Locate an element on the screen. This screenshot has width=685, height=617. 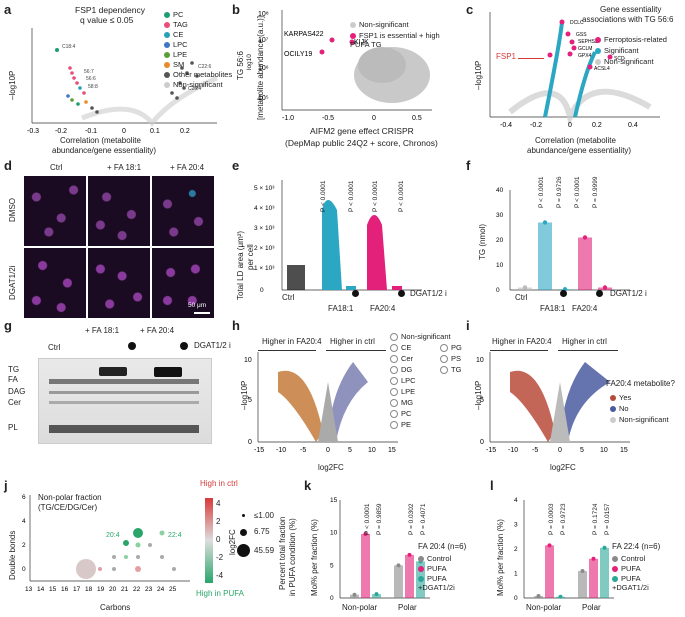
c-title-1: Gene essentiality is located at coordinates (631, 9).